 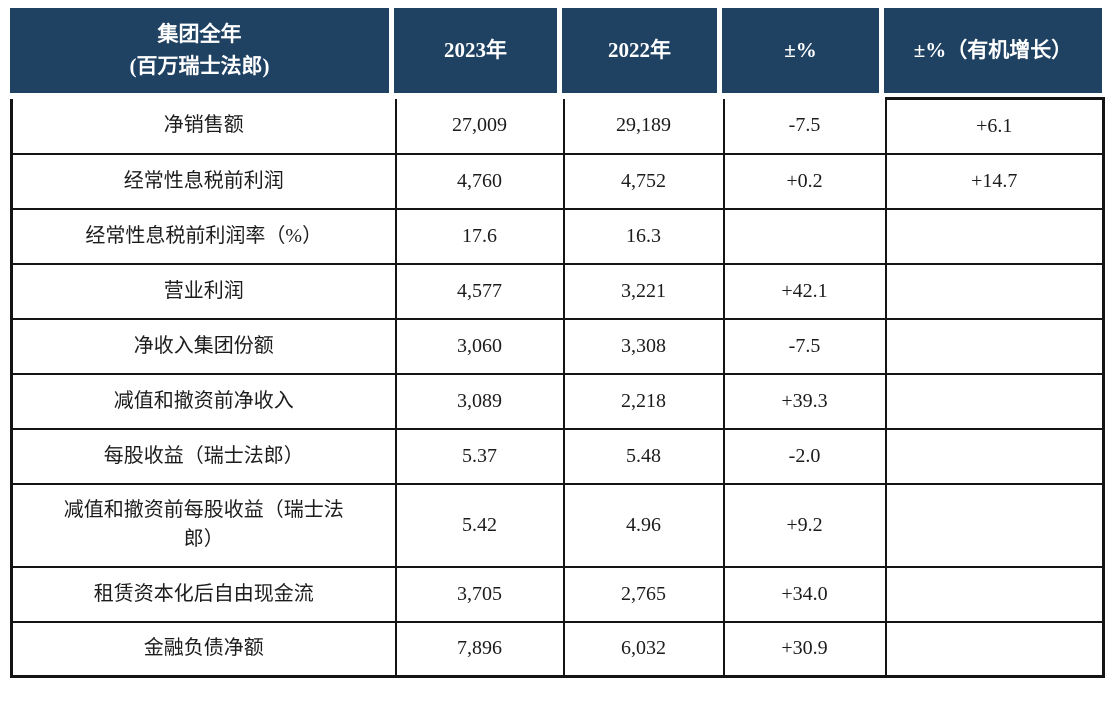 I want to click on table-row: 减值和撤资前净收入 3,089 2,218 +39.3, so click(x=557, y=401).